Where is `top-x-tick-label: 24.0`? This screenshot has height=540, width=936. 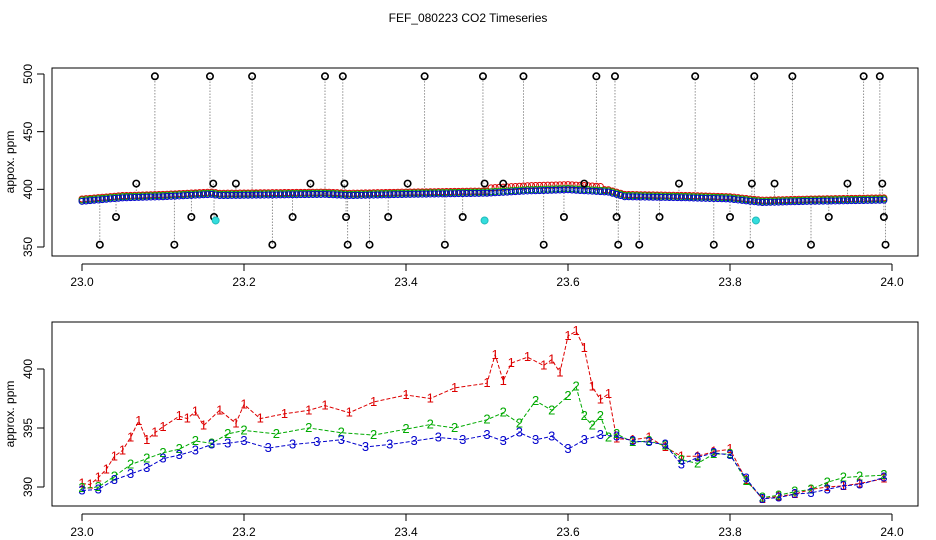
top-x-tick-label: 24.0 is located at coordinates (892, 282).